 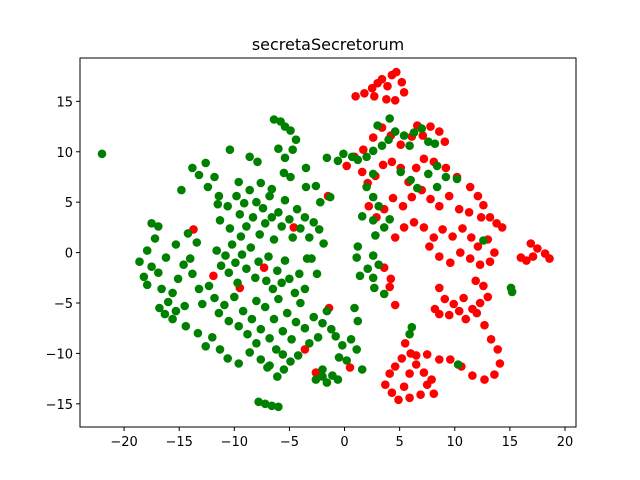 What do you see at coordinates (69, 254) in the screenshot?
I see `y-tick-label: 0` at bounding box center [69, 254].